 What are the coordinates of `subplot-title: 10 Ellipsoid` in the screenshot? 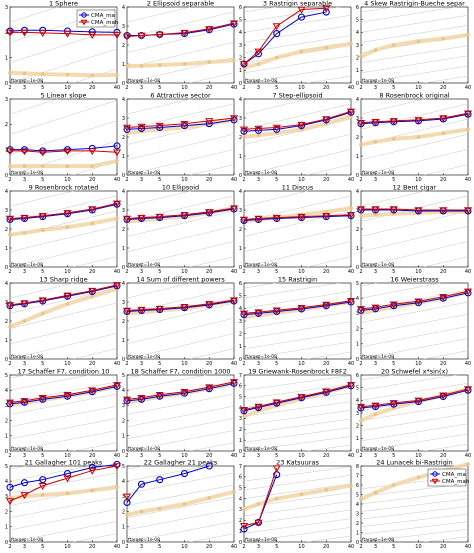 It's located at (180, 188).